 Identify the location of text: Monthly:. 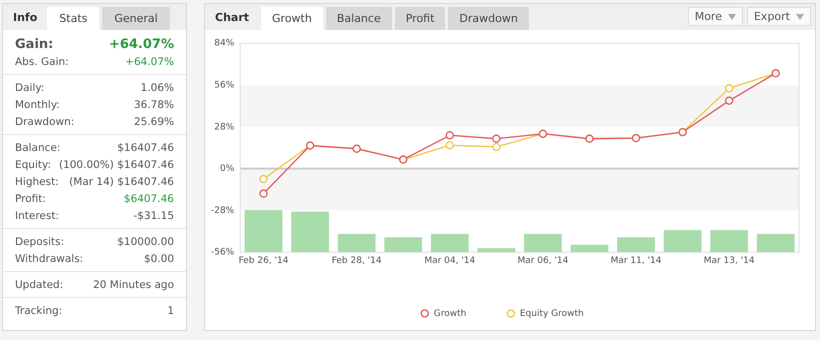
(37, 104).